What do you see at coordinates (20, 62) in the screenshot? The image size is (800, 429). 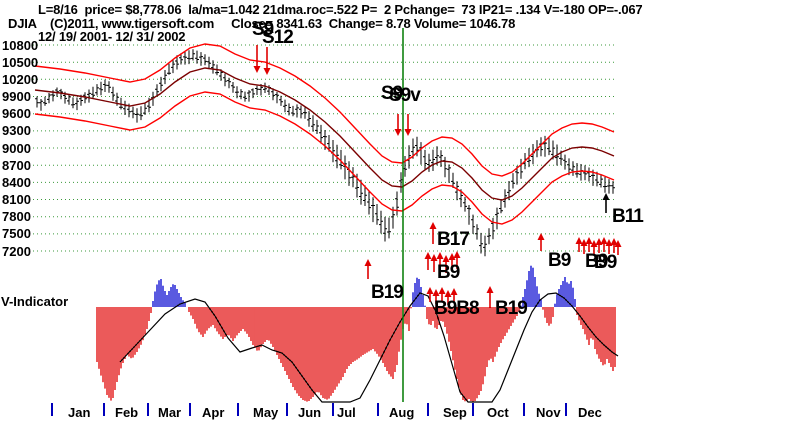 I see `y-axis-label: 10500` at bounding box center [20, 62].